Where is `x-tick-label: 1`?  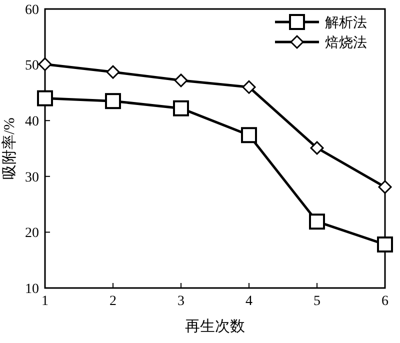 x-tick-label: 1 is located at coordinates (45, 301).